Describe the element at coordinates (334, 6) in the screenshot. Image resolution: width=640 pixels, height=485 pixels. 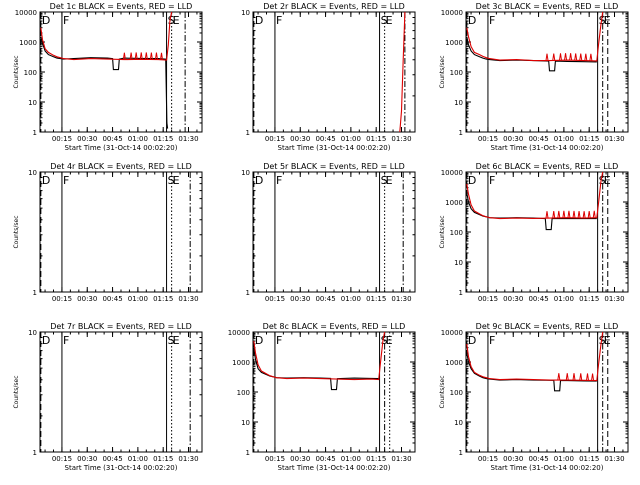
I see `panel-title: Det 2r BLACK = Events, RED = LLD` at that location.